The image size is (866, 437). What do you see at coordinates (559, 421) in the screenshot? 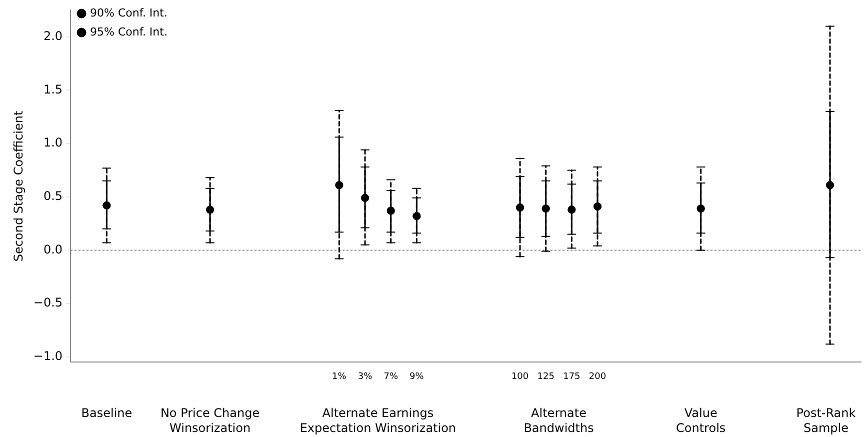
I see `text: Alternate Bandwidths` at bounding box center [559, 421].